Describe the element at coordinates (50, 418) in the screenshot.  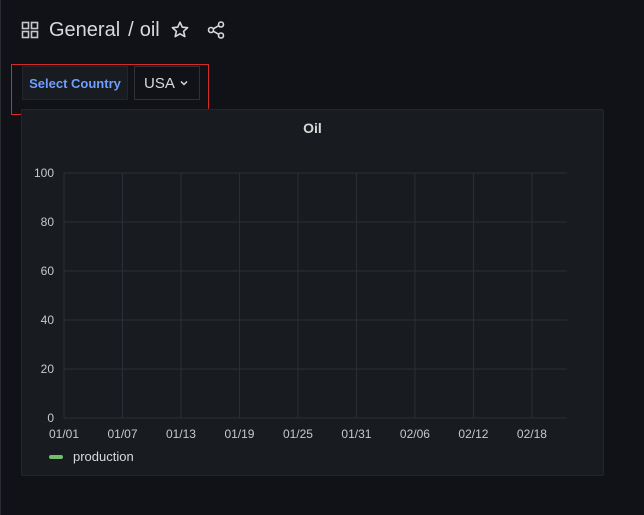
I see `y-tick-label: 0` at that location.